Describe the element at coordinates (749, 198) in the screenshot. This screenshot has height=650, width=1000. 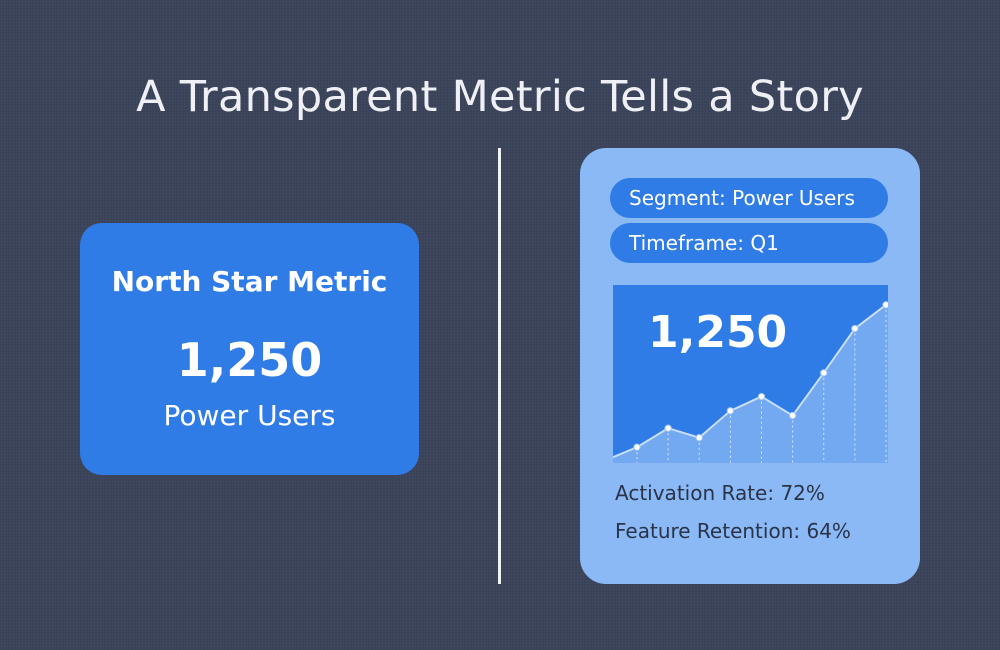
I see `segment-pill: Segment: Power Users` at that location.